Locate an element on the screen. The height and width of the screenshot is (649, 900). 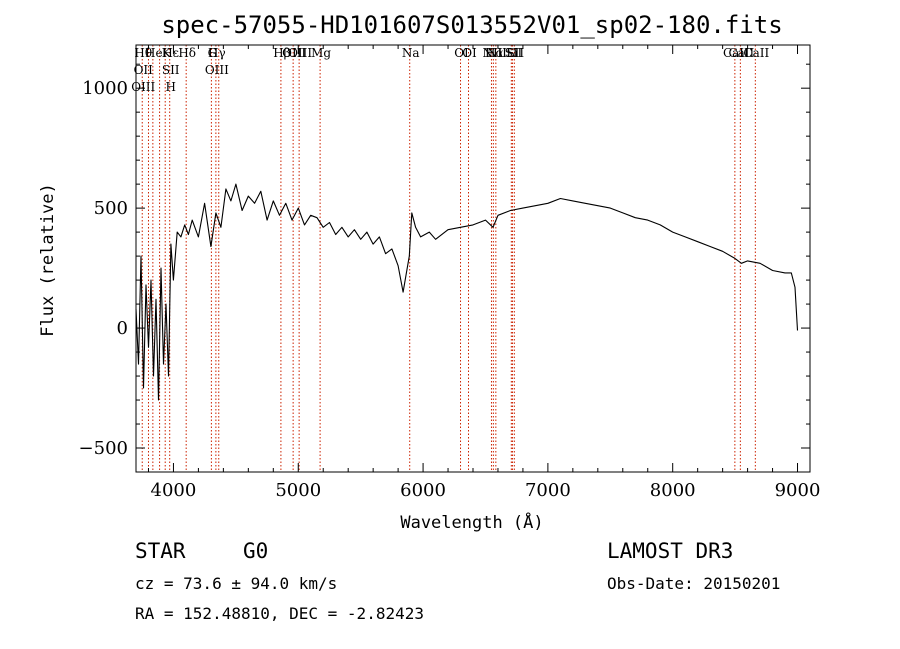
x-tick-label: 8000 is located at coordinates (673, 490).